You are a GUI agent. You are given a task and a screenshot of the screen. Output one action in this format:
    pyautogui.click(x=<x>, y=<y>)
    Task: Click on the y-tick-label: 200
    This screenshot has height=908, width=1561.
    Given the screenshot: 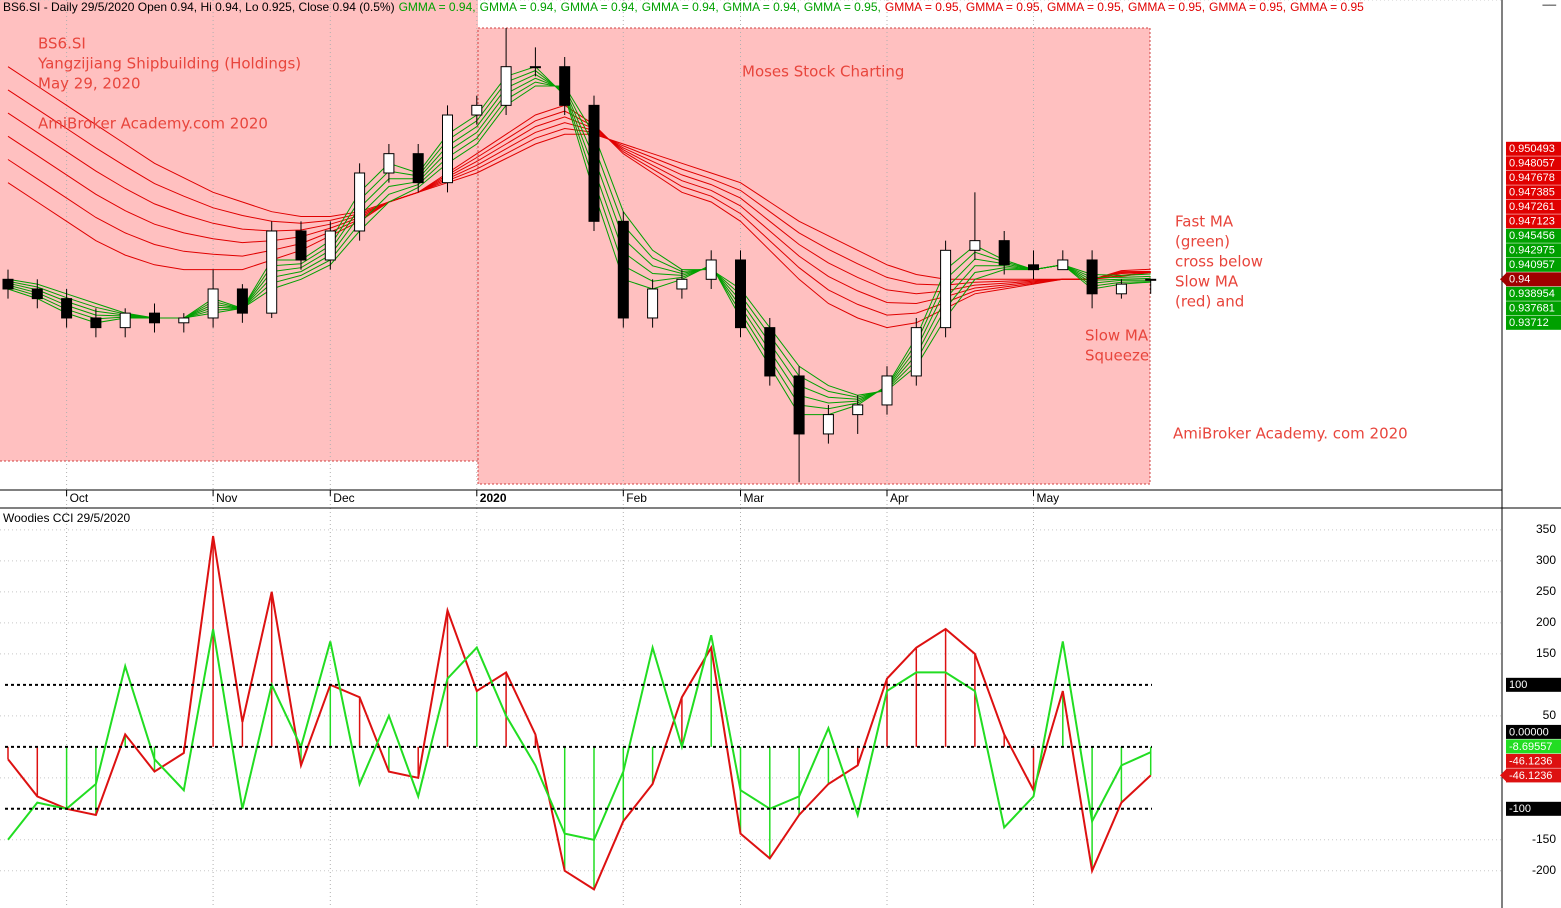 What is the action you would take?
    pyautogui.click(x=1546, y=622)
    